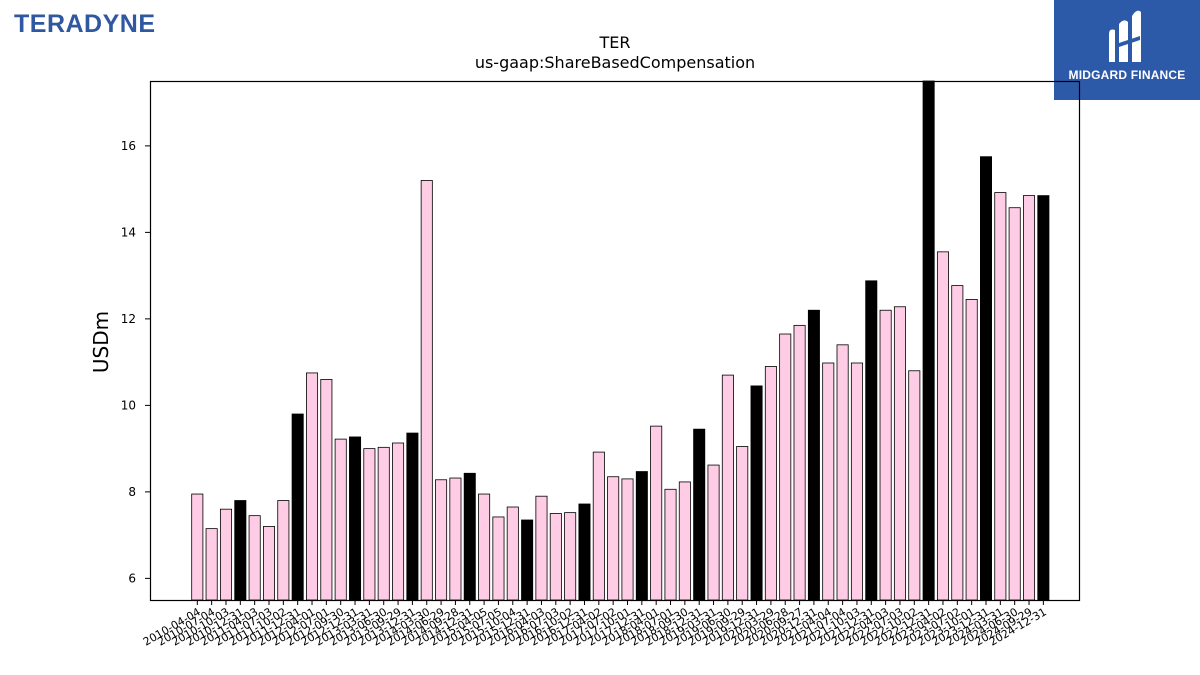 The image size is (1200, 675). I want to click on y-tick-label: 14, so click(128, 232).